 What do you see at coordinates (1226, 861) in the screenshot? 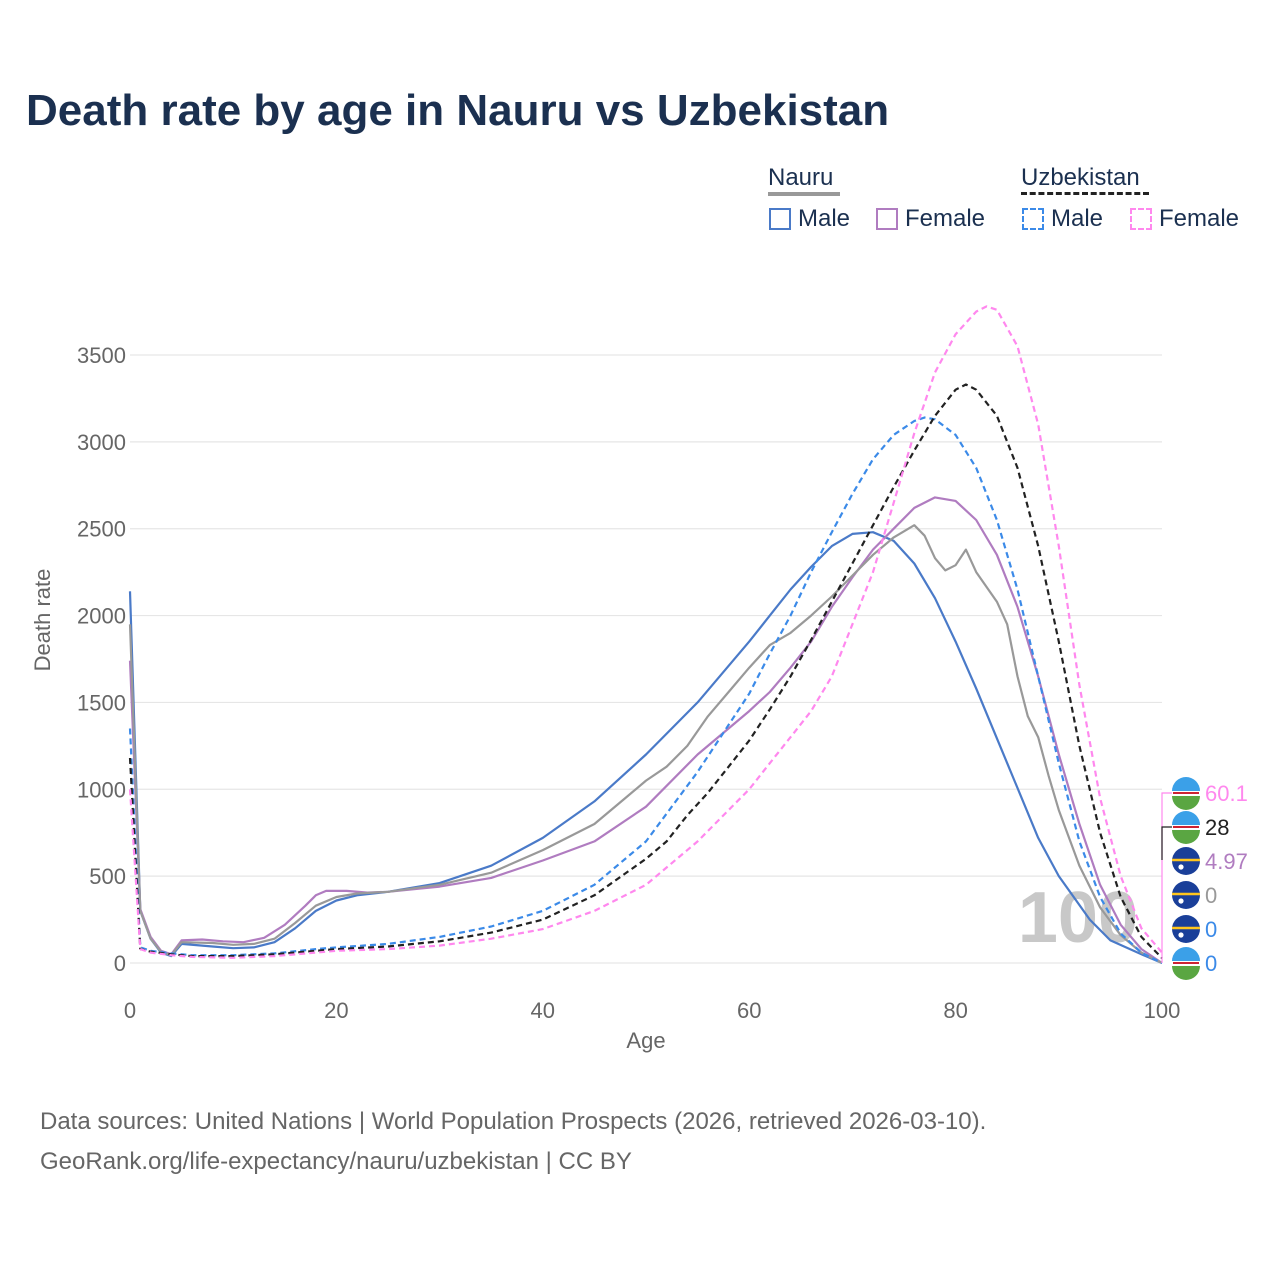
I see `end-value-label: 4.97` at bounding box center [1226, 861].